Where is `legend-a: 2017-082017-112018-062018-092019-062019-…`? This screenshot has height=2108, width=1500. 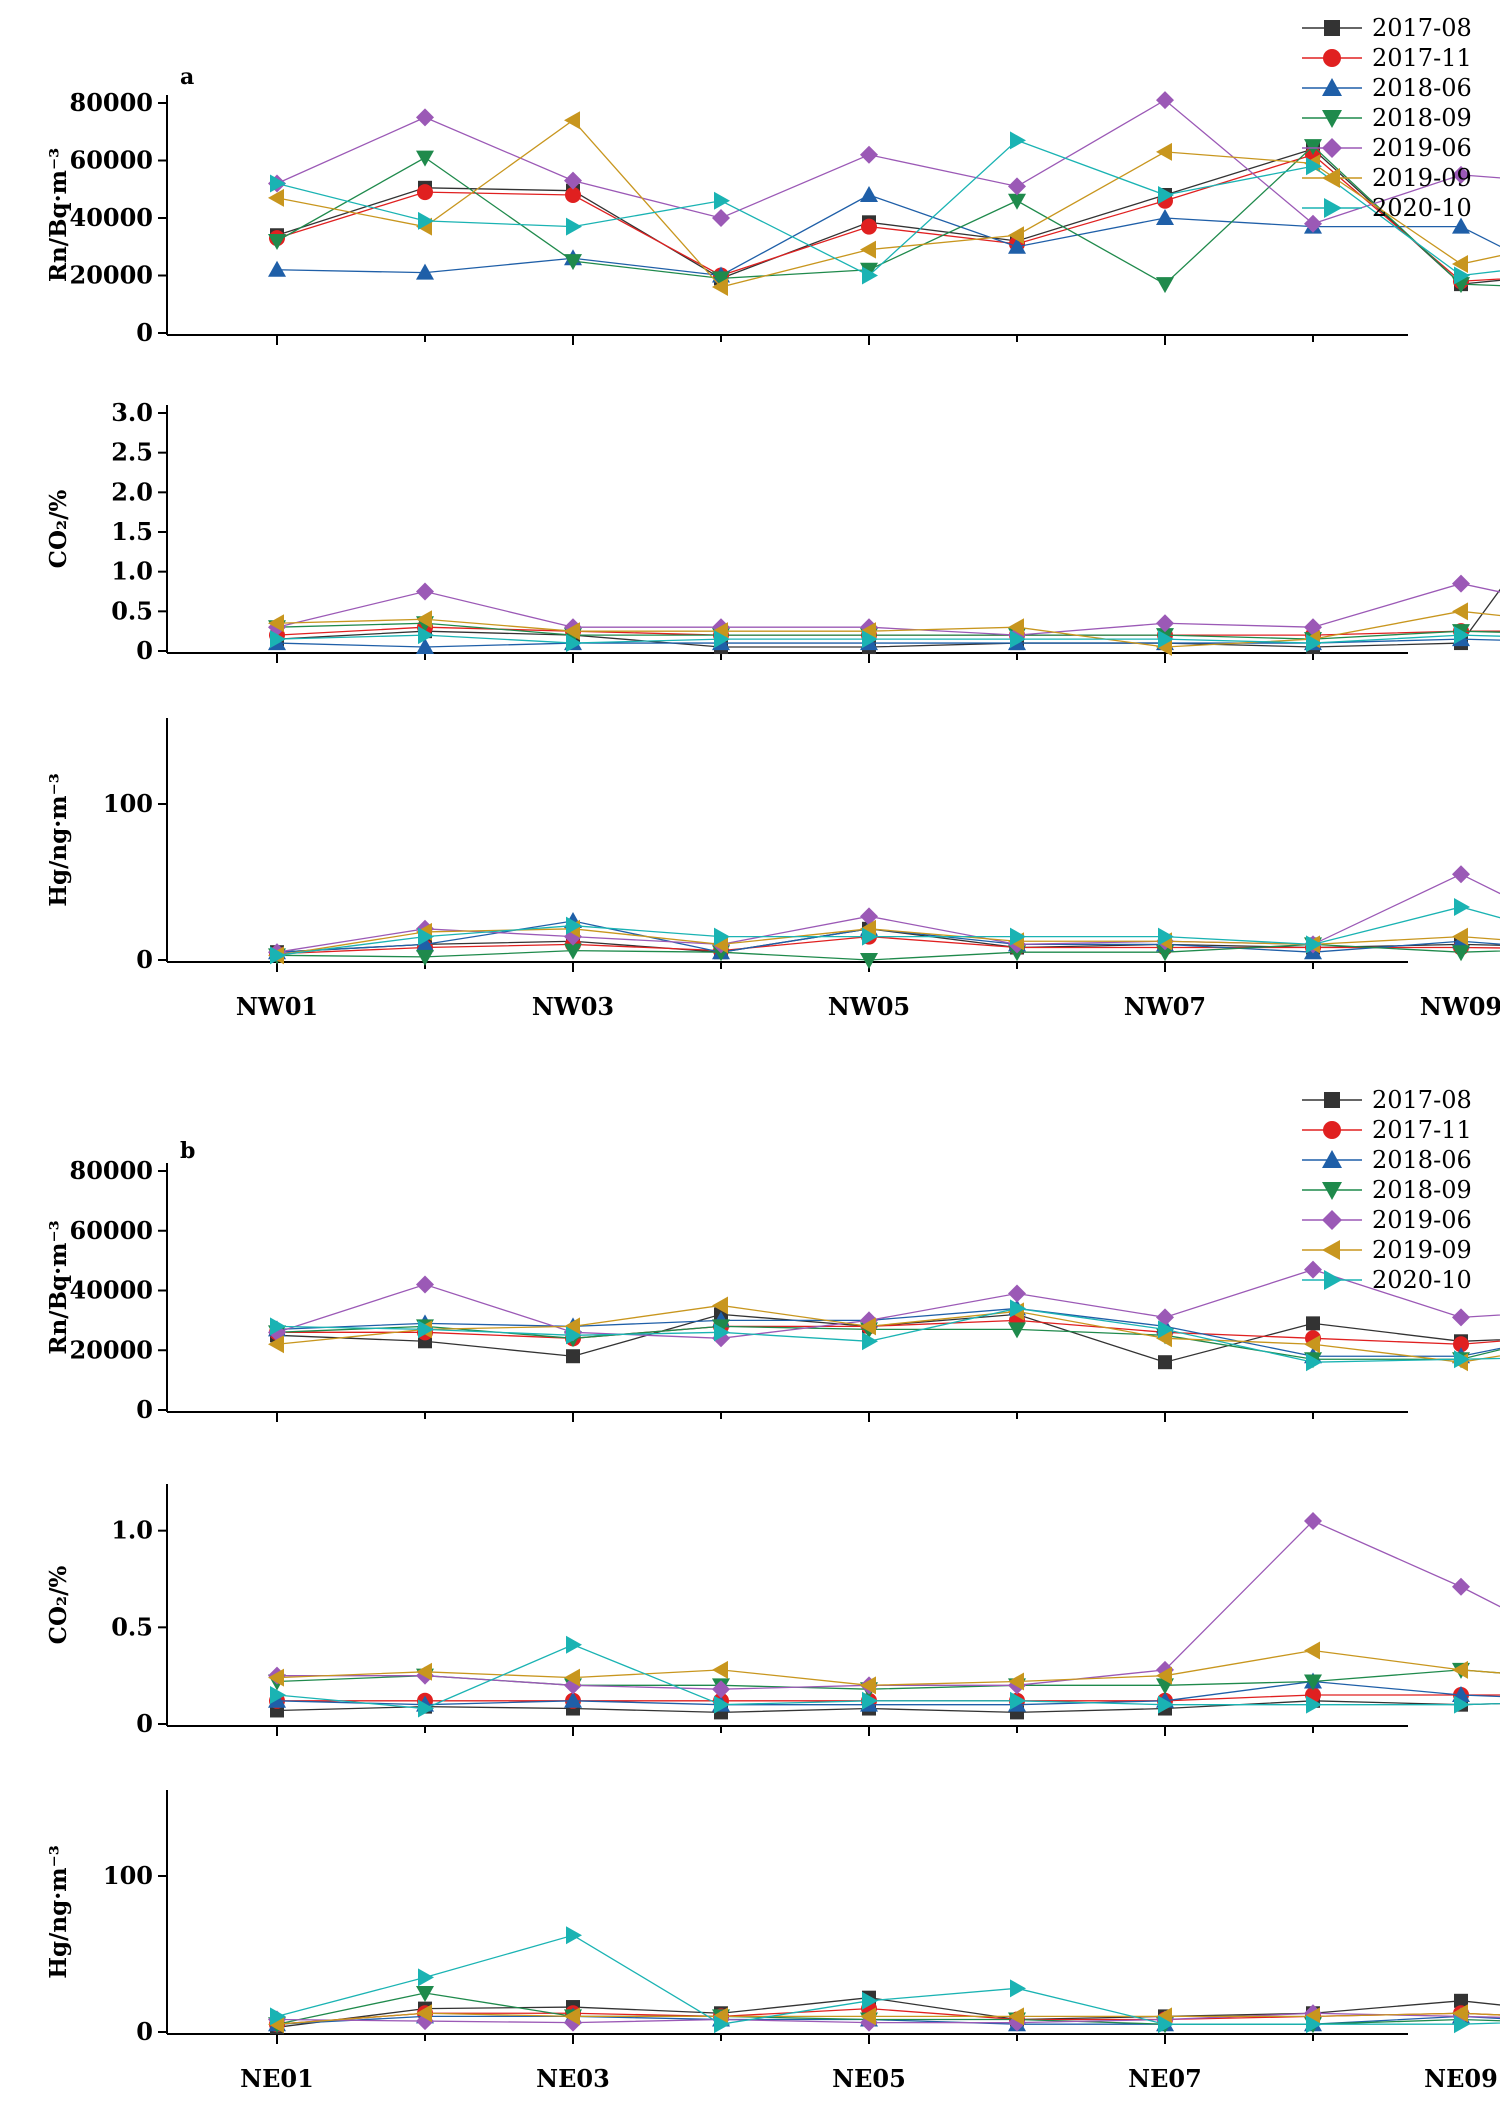 legend-a: 2017-082017-112018-062018-092019-062019-… is located at coordinates (1387, 118).